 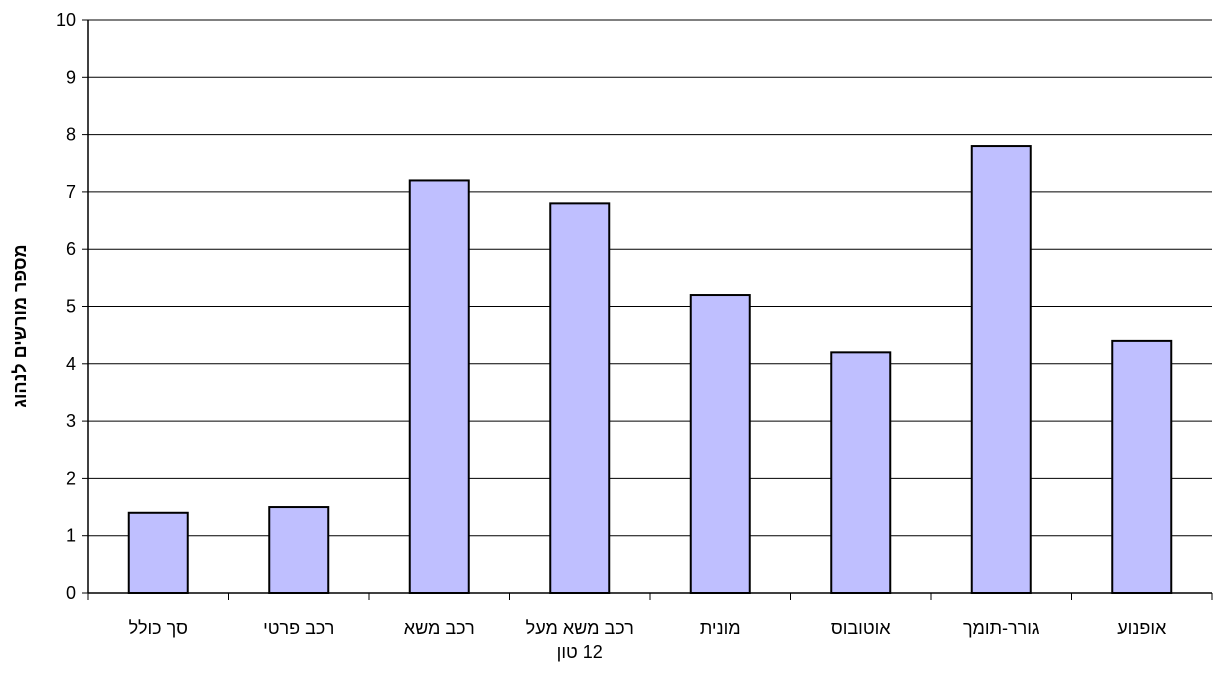 What do you see at coordinates (71, 421) in the screenshot?
I see `y-tick-label: 3` at bounding box center [71, 421].